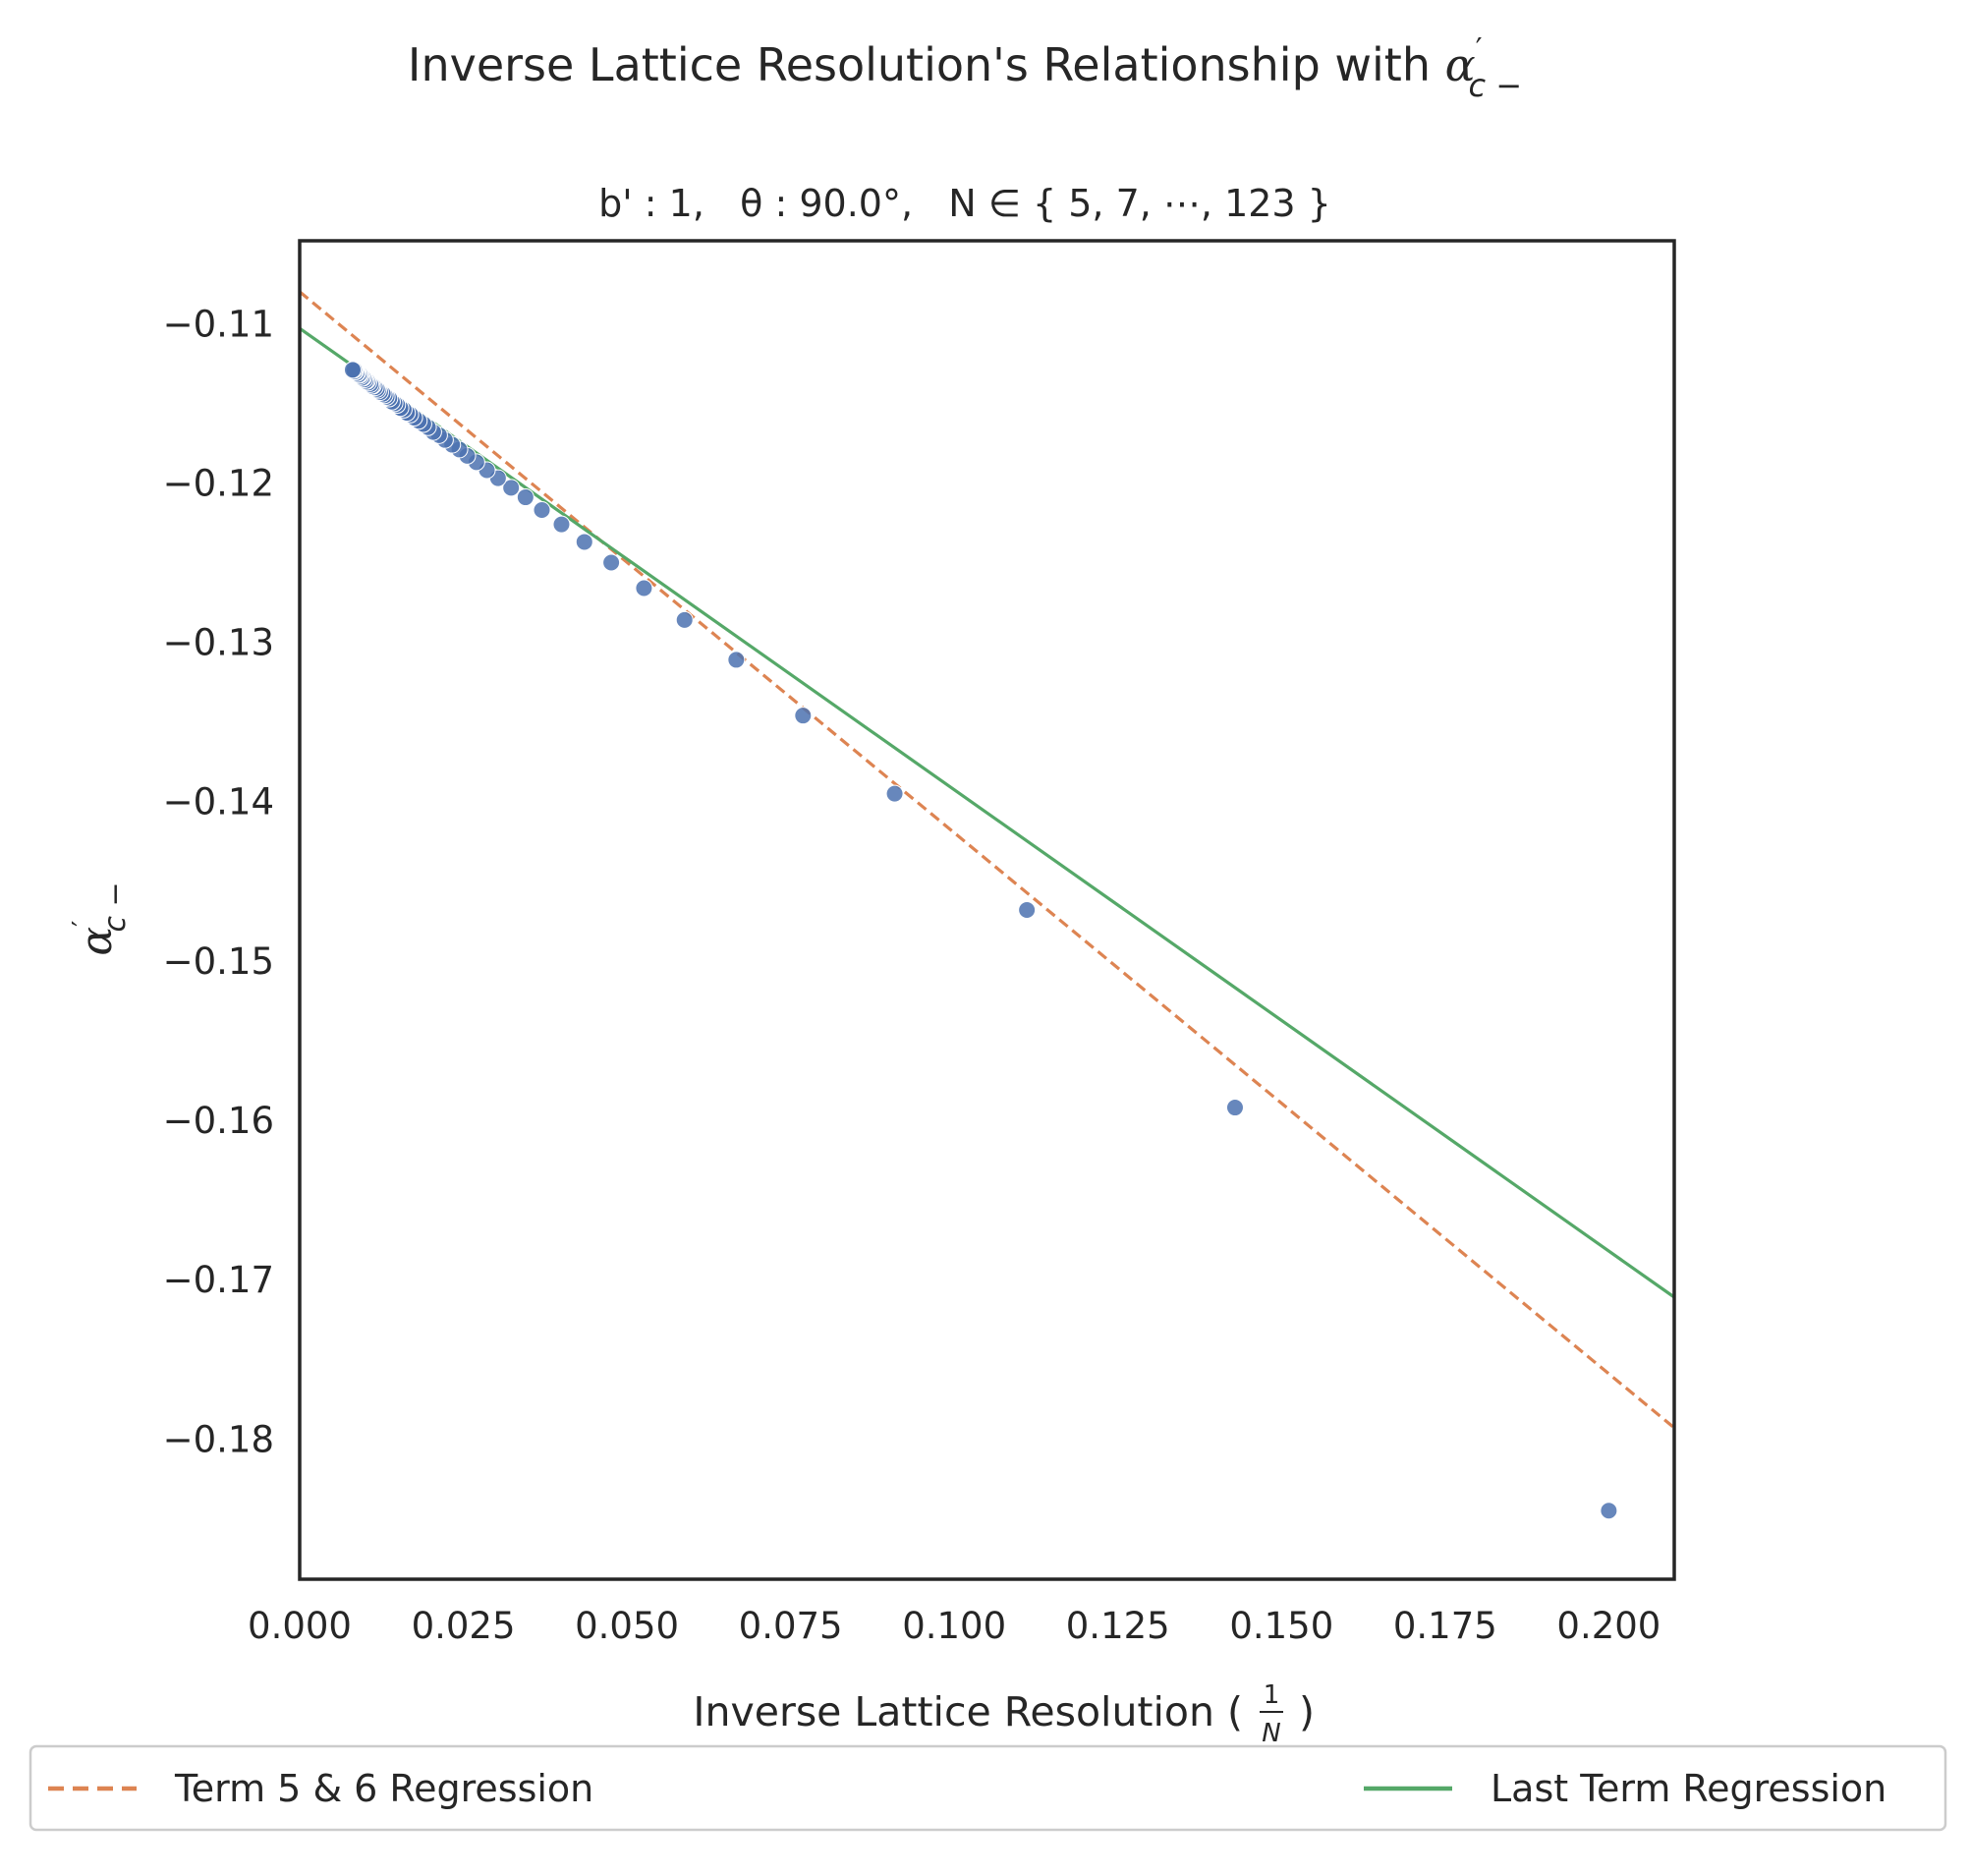 This screenshot has width=1970, height=1876. I want to click on y-tick-label: −0.17, so click(218, 1280).